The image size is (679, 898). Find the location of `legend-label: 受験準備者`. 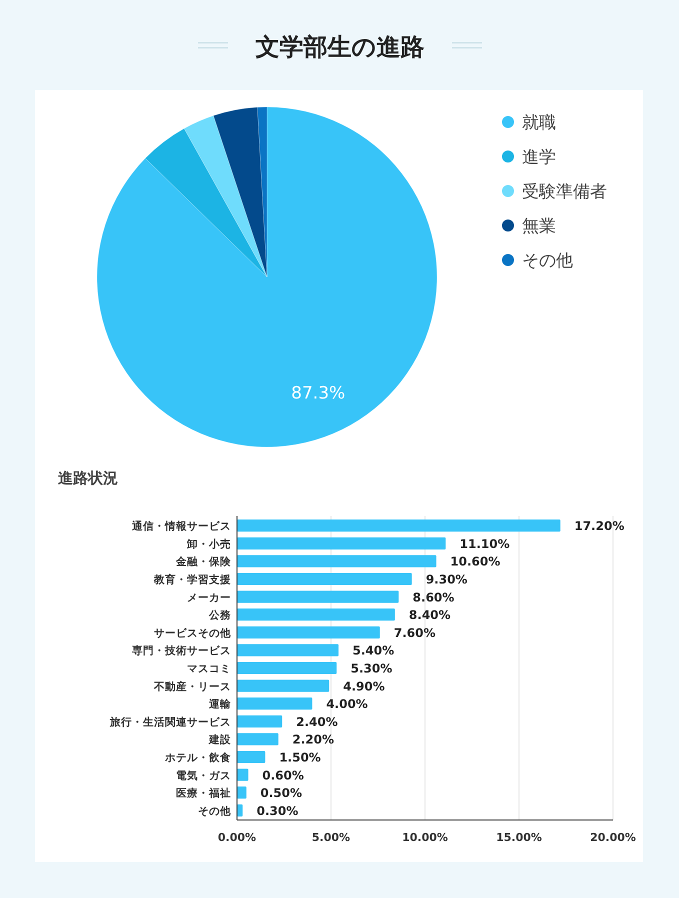

legend-label: 受験準備者 is located at coordinates (564, 192).